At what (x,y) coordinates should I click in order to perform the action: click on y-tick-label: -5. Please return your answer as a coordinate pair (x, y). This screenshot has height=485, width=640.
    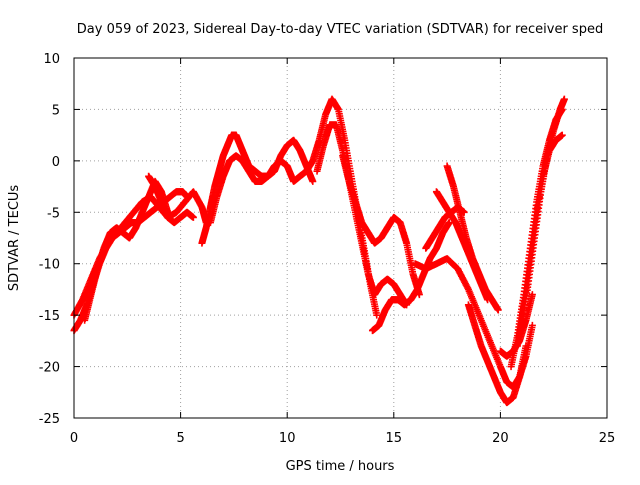
    Looking at the image, I should click on (53, 213).